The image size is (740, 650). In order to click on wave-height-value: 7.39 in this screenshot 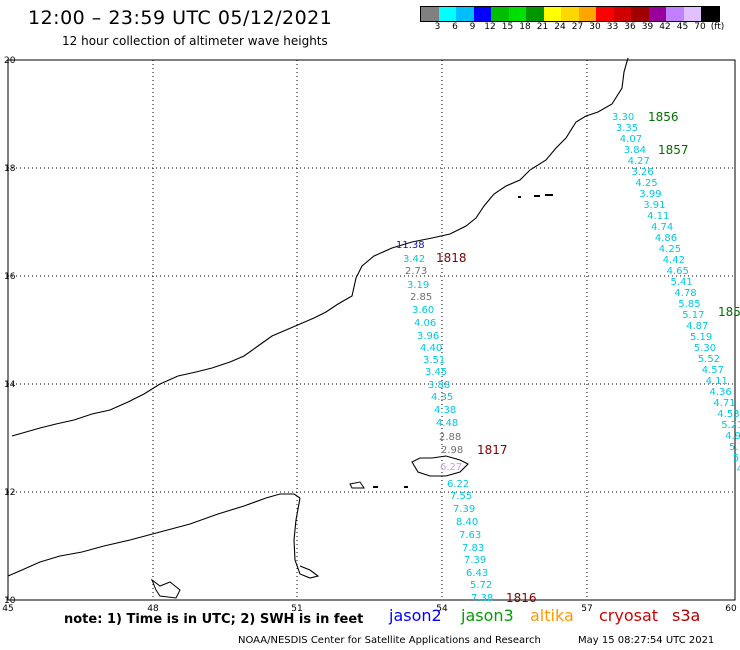, I will do `click(475, 560)`.